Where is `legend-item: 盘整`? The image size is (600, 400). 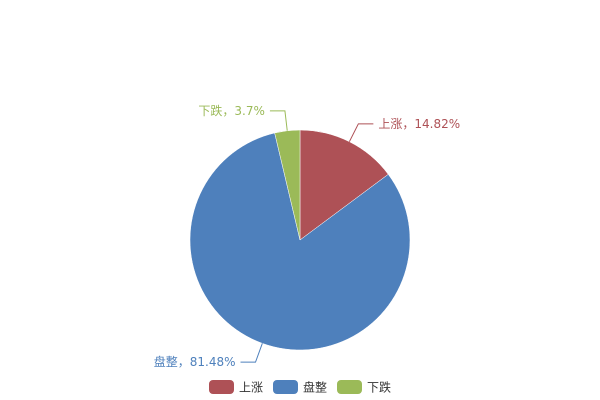 legend-item: 盘整 is located at coordinates (300, 387).